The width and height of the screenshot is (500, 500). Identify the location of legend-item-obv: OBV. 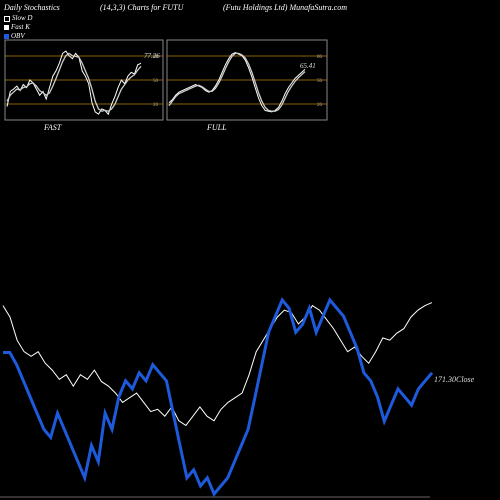
(18, 36).